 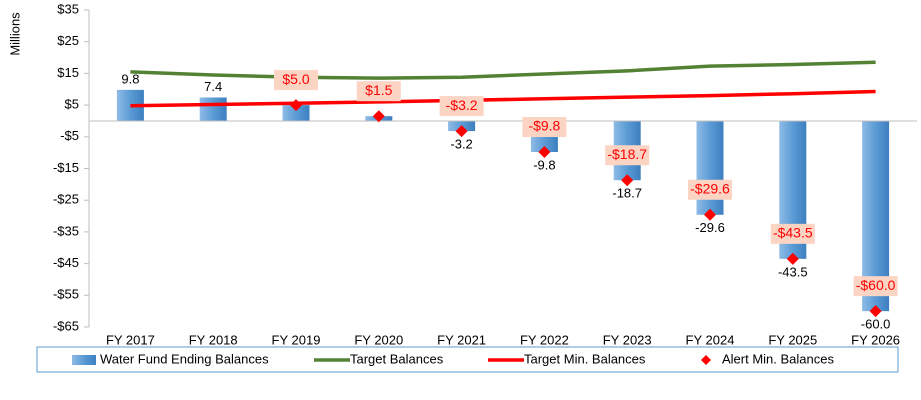 What do you see at coordinates (792, 339) in the screenshot?
I see `x-tick-label: FY 2025` at bounding box center [792, 339].